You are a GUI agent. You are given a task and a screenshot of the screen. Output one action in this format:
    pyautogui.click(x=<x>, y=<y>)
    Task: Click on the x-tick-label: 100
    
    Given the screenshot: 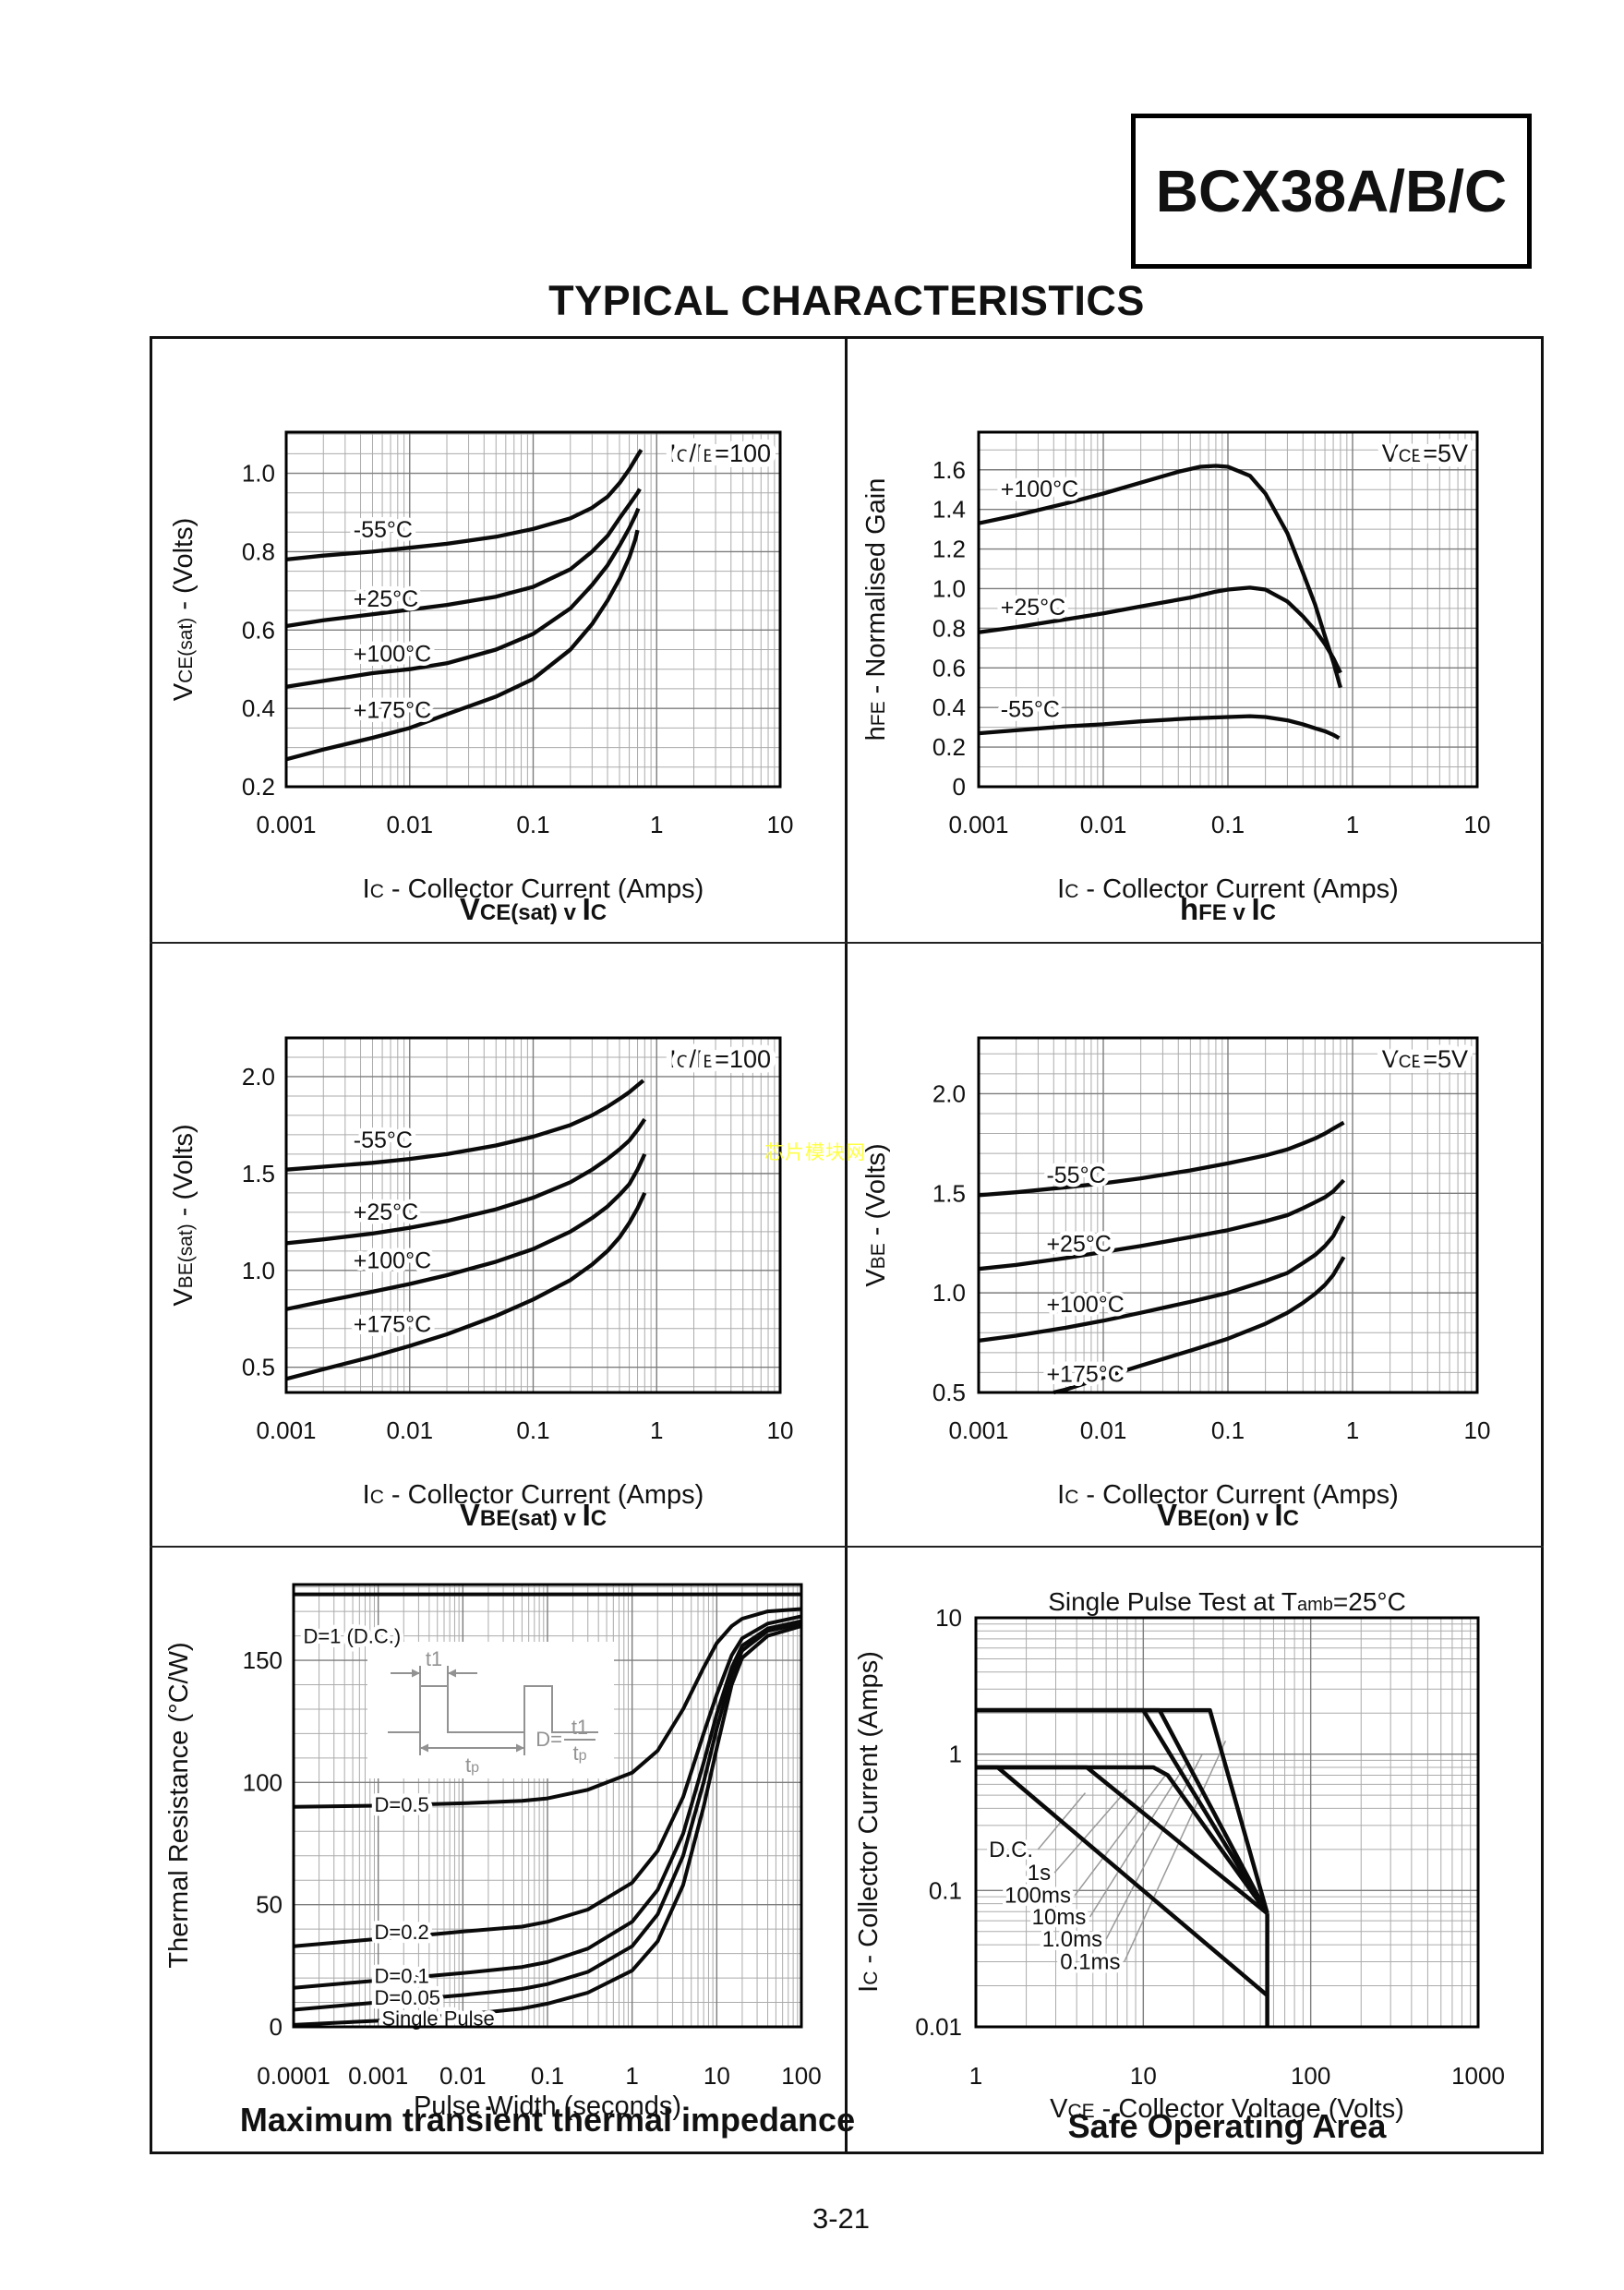 What is the action you would take?
    pyautogui.click(x=801, y=2076)
    